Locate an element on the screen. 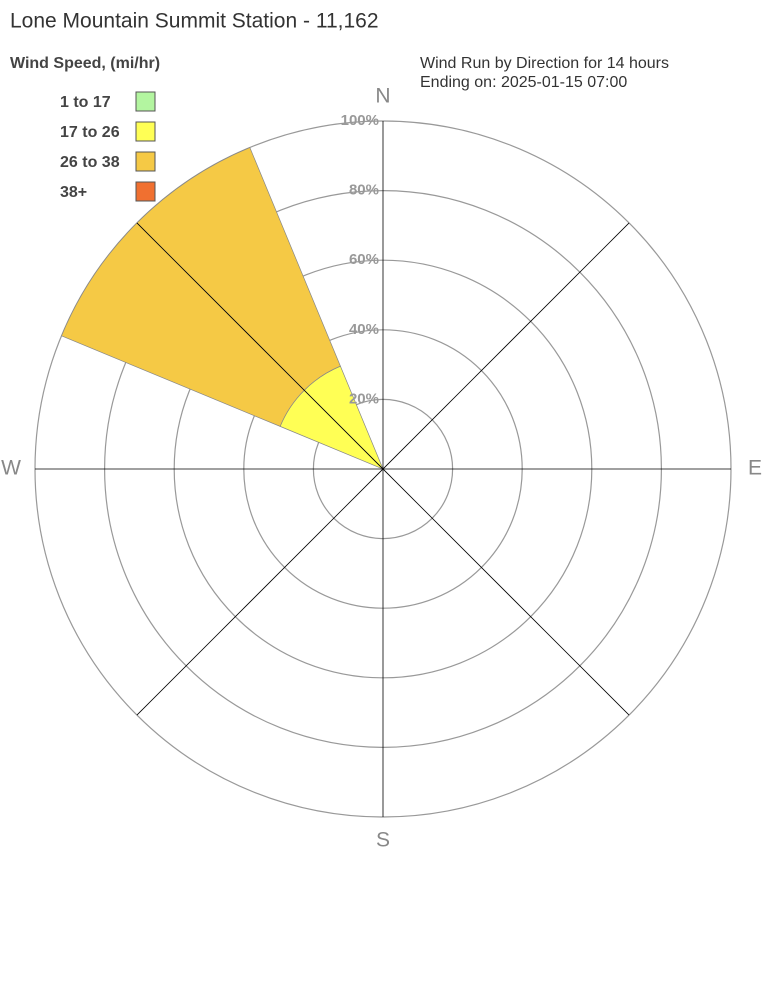  compass-label: E is located at coordinates (755, 468).